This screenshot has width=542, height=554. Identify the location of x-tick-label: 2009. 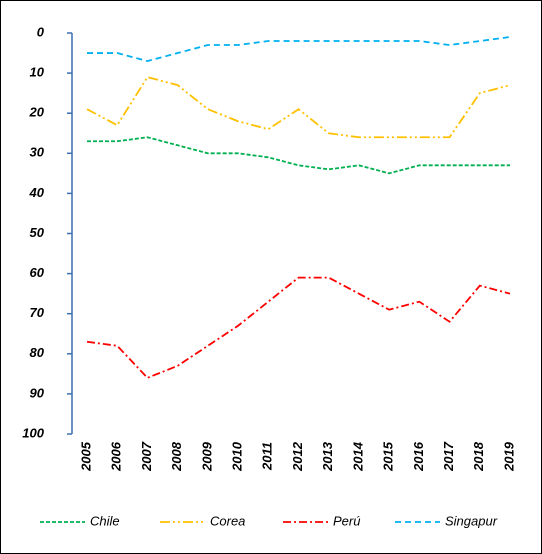
(206, 456).